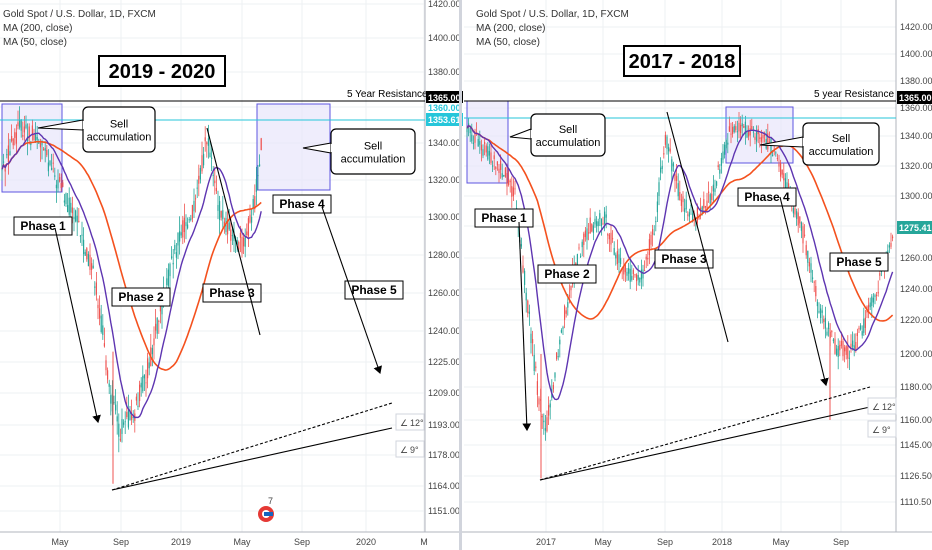  What do you see at coordinates (915, 98) in the screenshot?
I see `price-tag-text: 1365.00` at bounding box center [915, 98].